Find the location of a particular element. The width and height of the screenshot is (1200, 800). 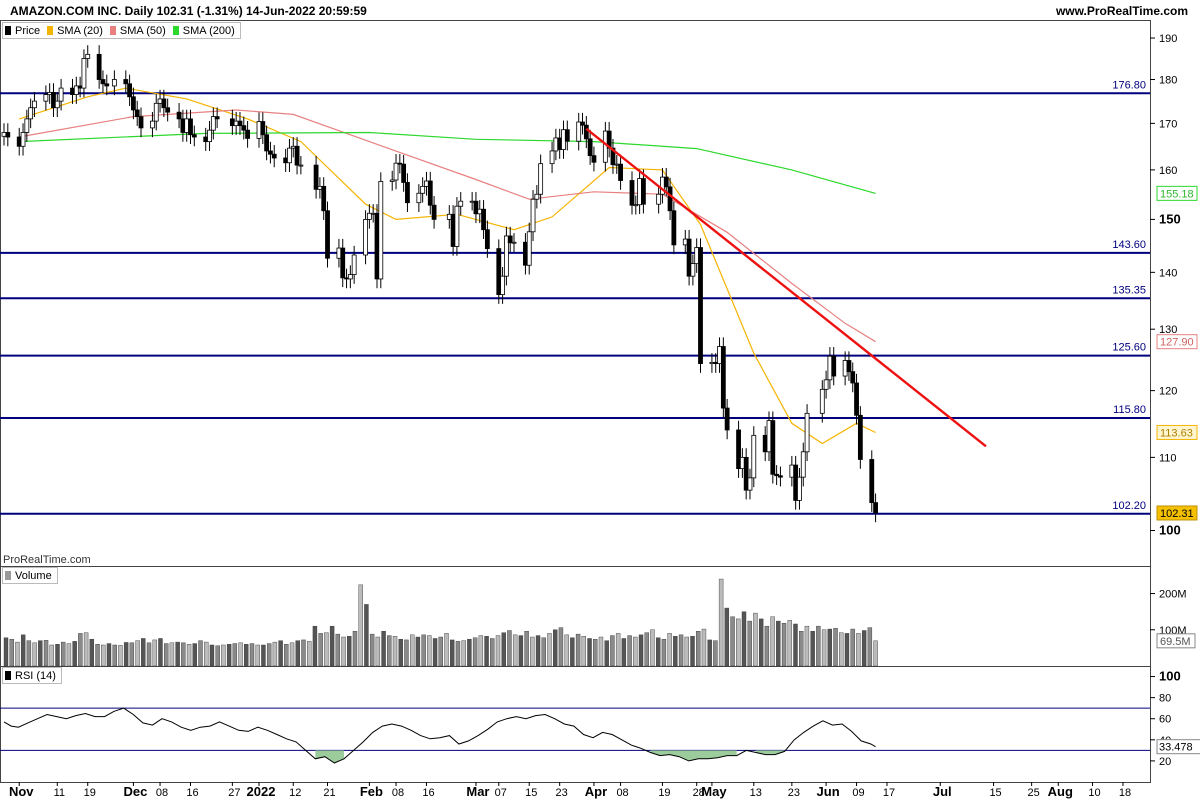

price-y-tick-label: 180 is located at coordinates (1168, 81).